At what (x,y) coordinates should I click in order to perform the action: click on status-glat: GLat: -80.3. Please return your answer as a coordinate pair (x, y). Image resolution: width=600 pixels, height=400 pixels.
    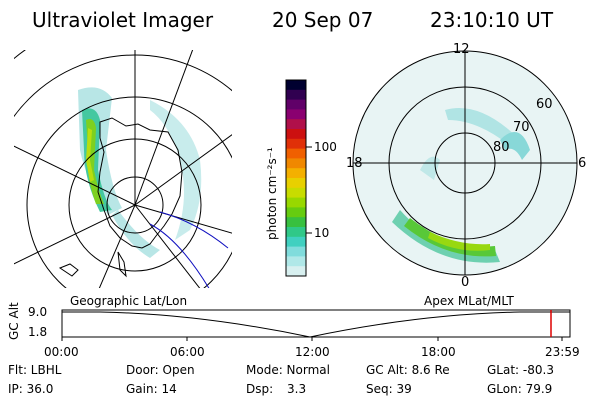
    Looking at the image, I should click on (520, 370).